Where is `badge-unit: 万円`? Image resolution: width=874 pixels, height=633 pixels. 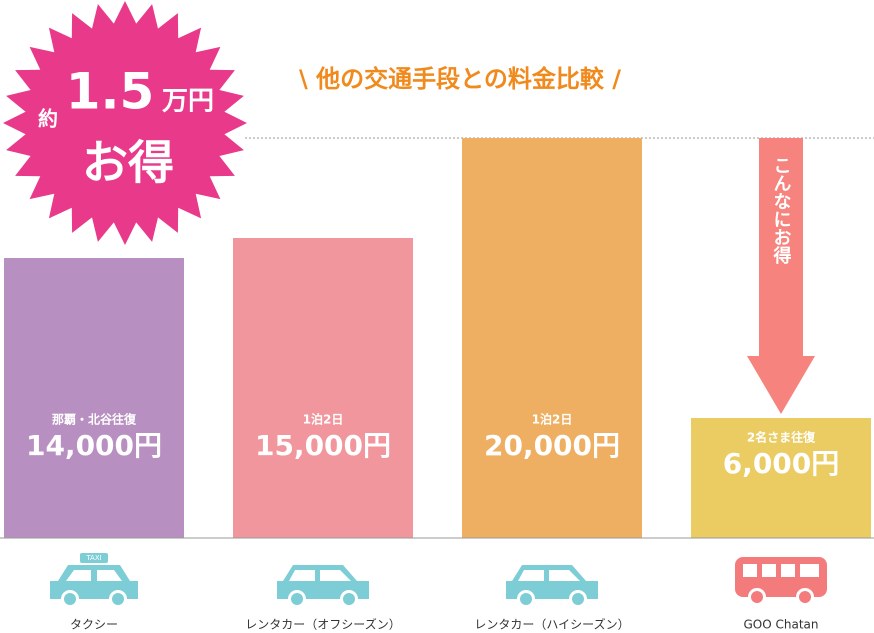
badge-unit: 万円 is located at coordinates (188, 102).